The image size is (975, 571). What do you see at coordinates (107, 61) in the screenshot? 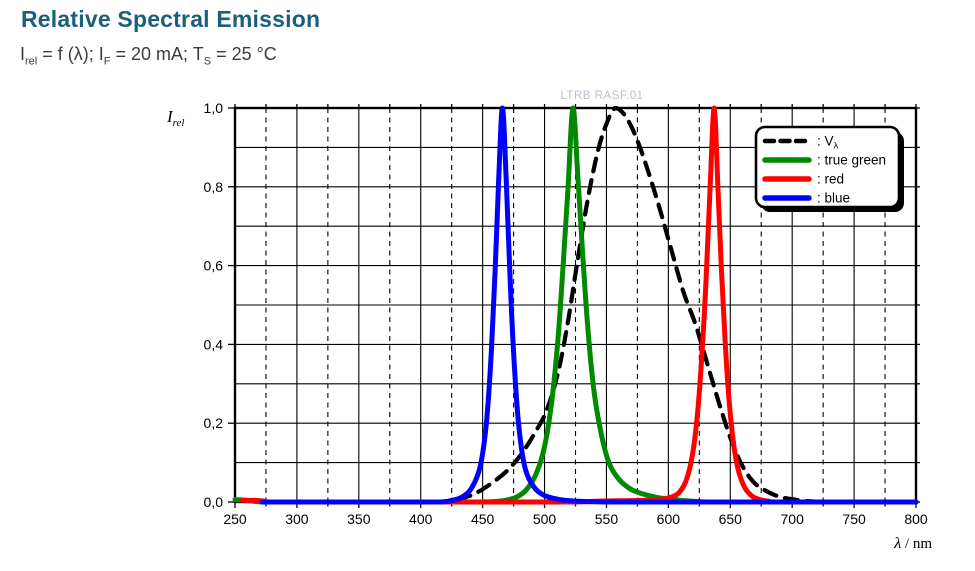
I see `subtitle-sub: F` at bounding box center [107, 61].